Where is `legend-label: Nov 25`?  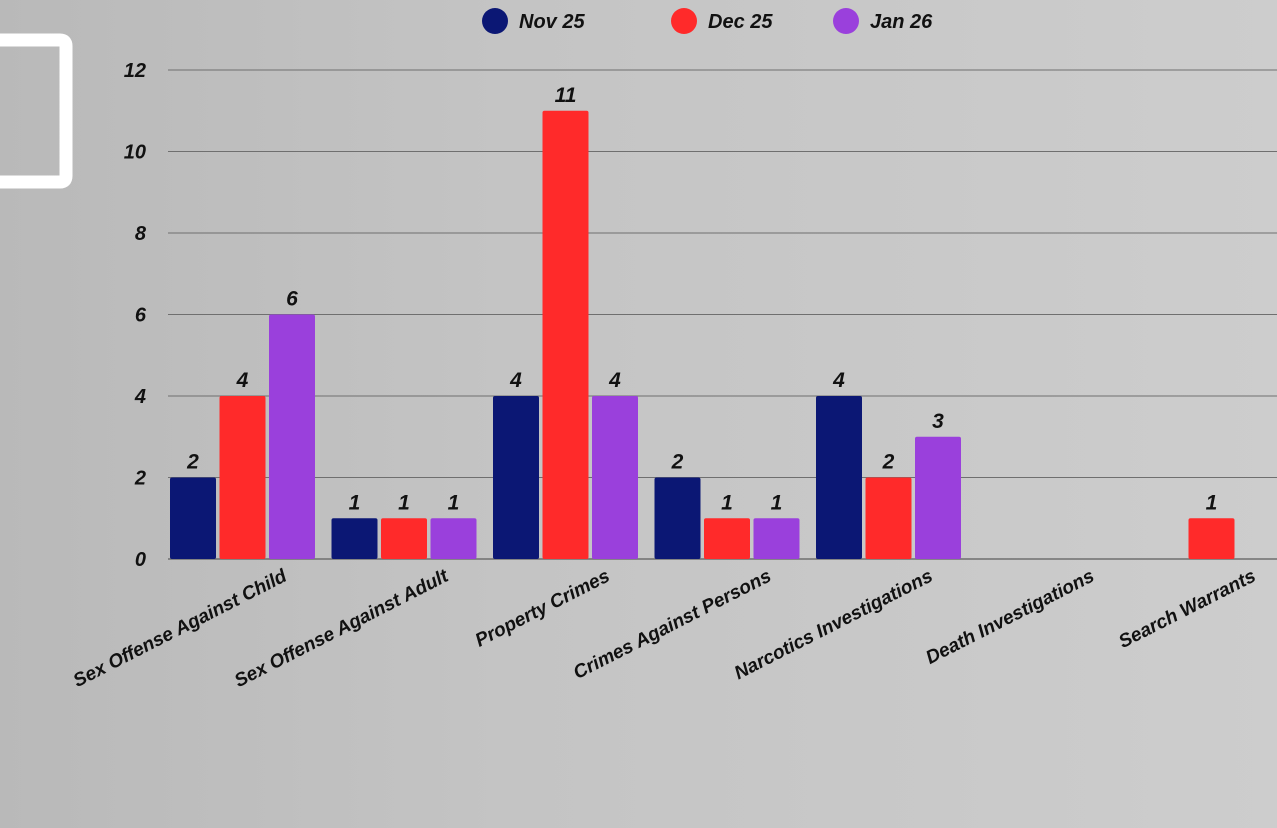 legend-label: Nov 25 is located at coordinates (552, 22).